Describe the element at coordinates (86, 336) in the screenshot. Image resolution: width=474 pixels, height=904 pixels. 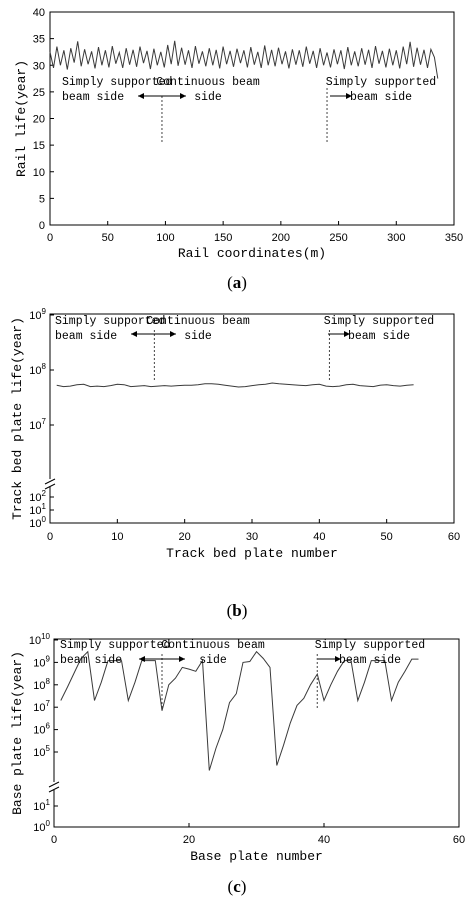
I see `annotation-b-1-line2: beam side` at that location.